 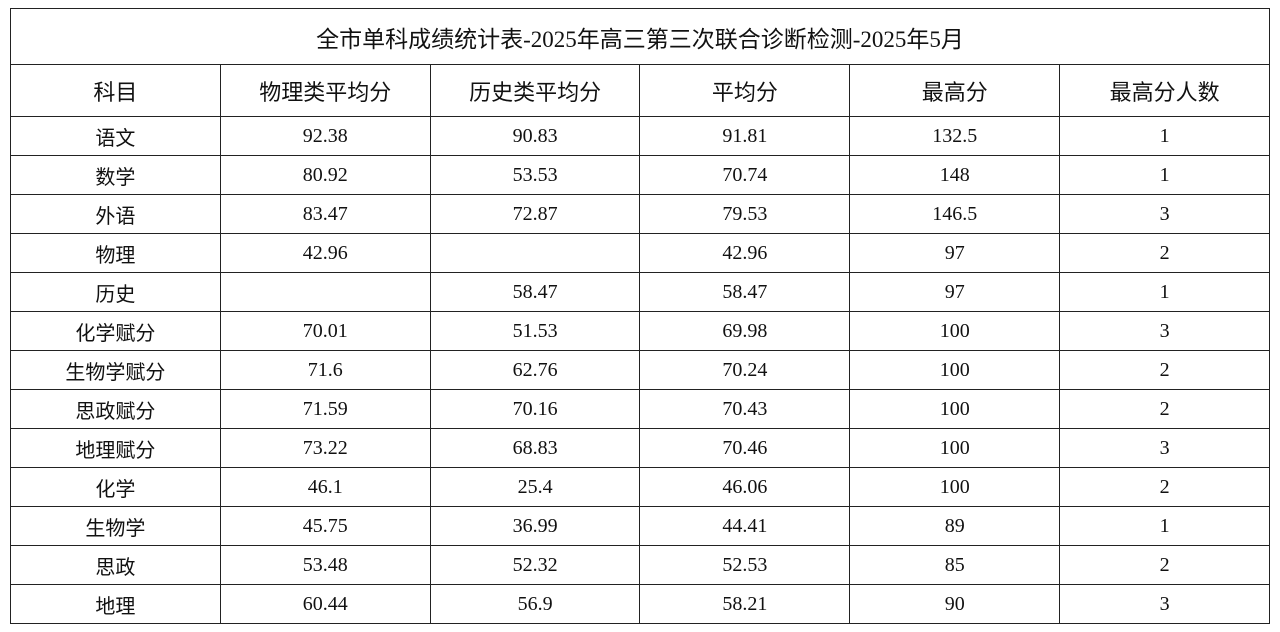 I want to click on subject-cell: 生物学, so click(x=115, y=526).